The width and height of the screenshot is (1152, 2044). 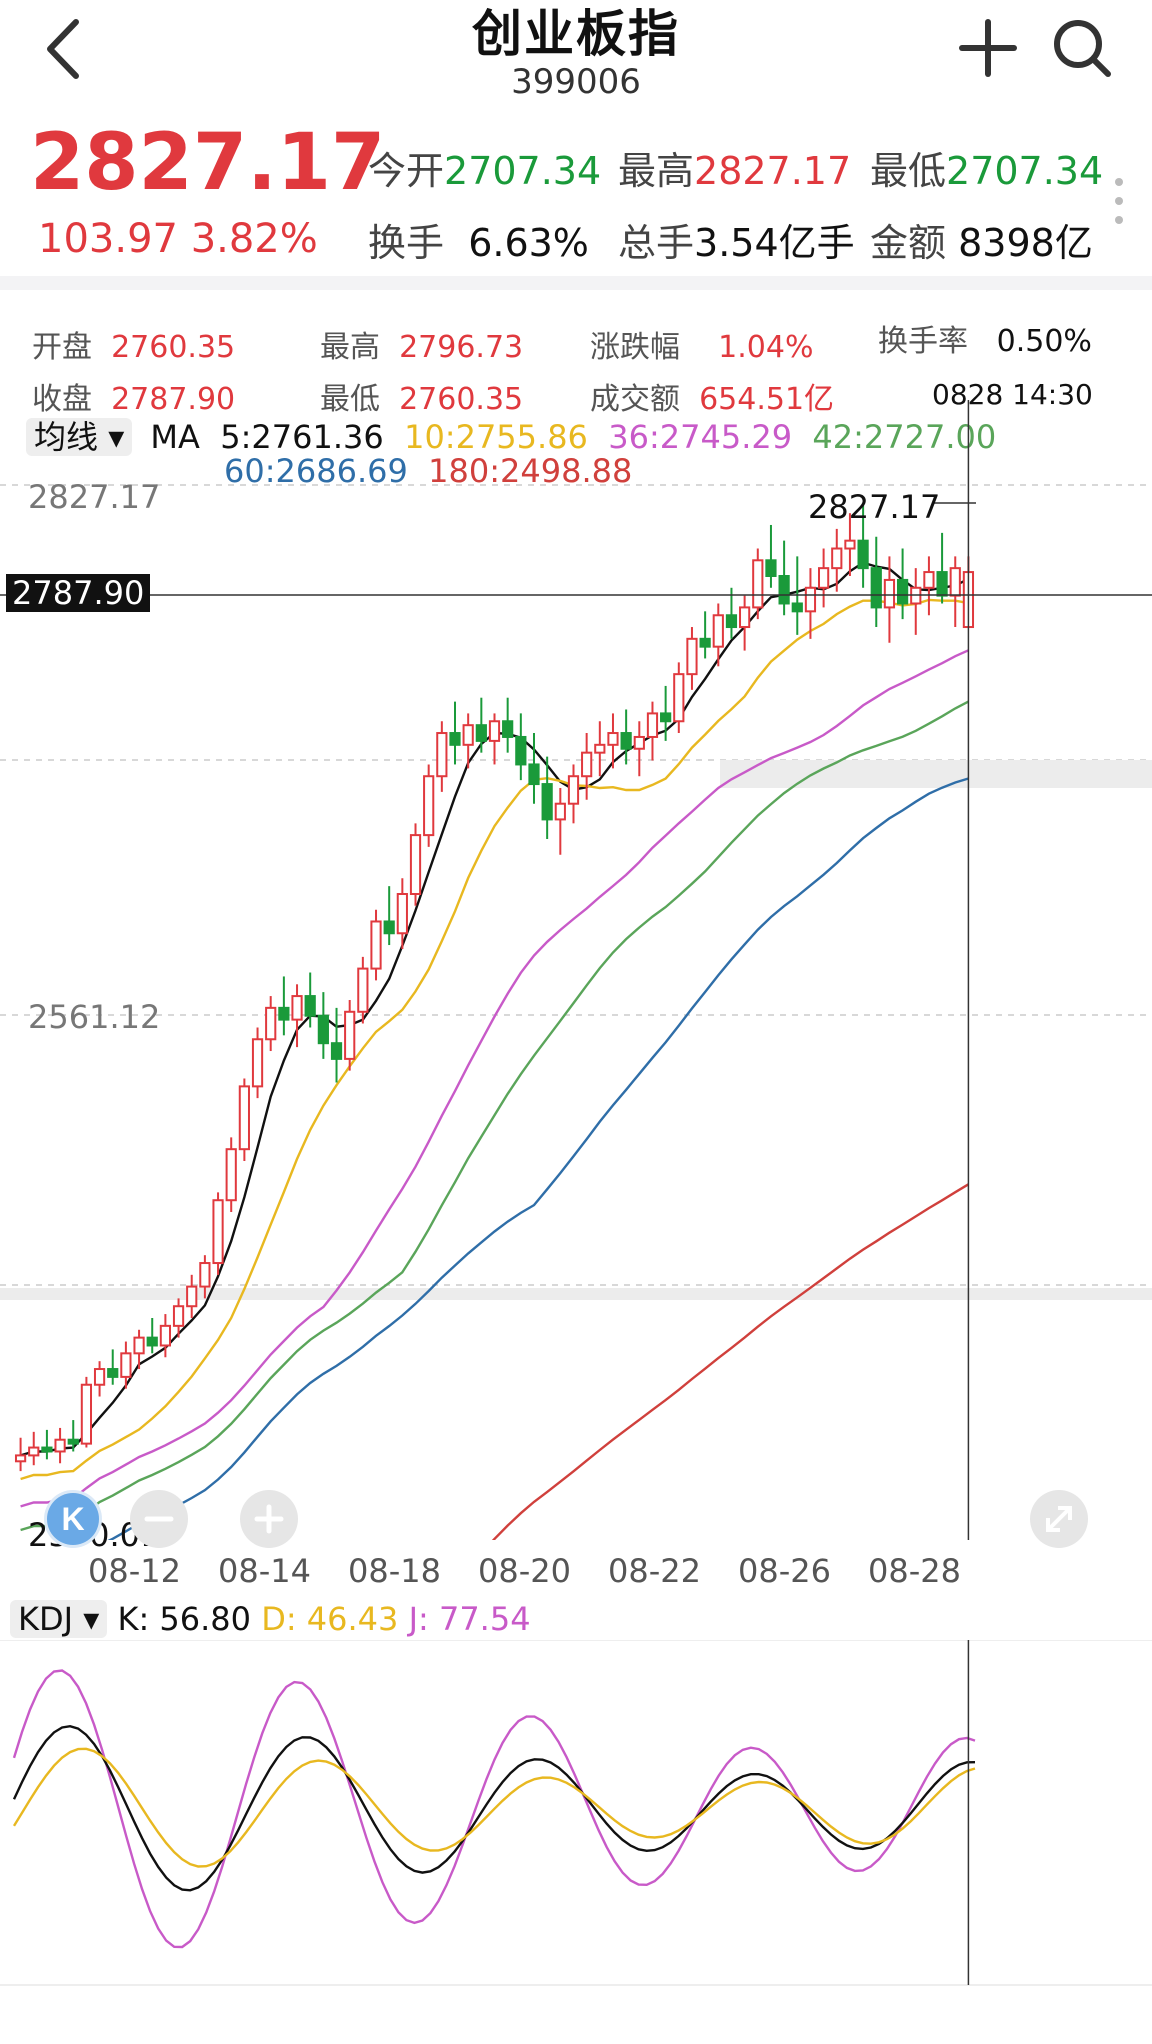 I want to click on x-tick-label: 08-20, so click(x=524, y=1571).